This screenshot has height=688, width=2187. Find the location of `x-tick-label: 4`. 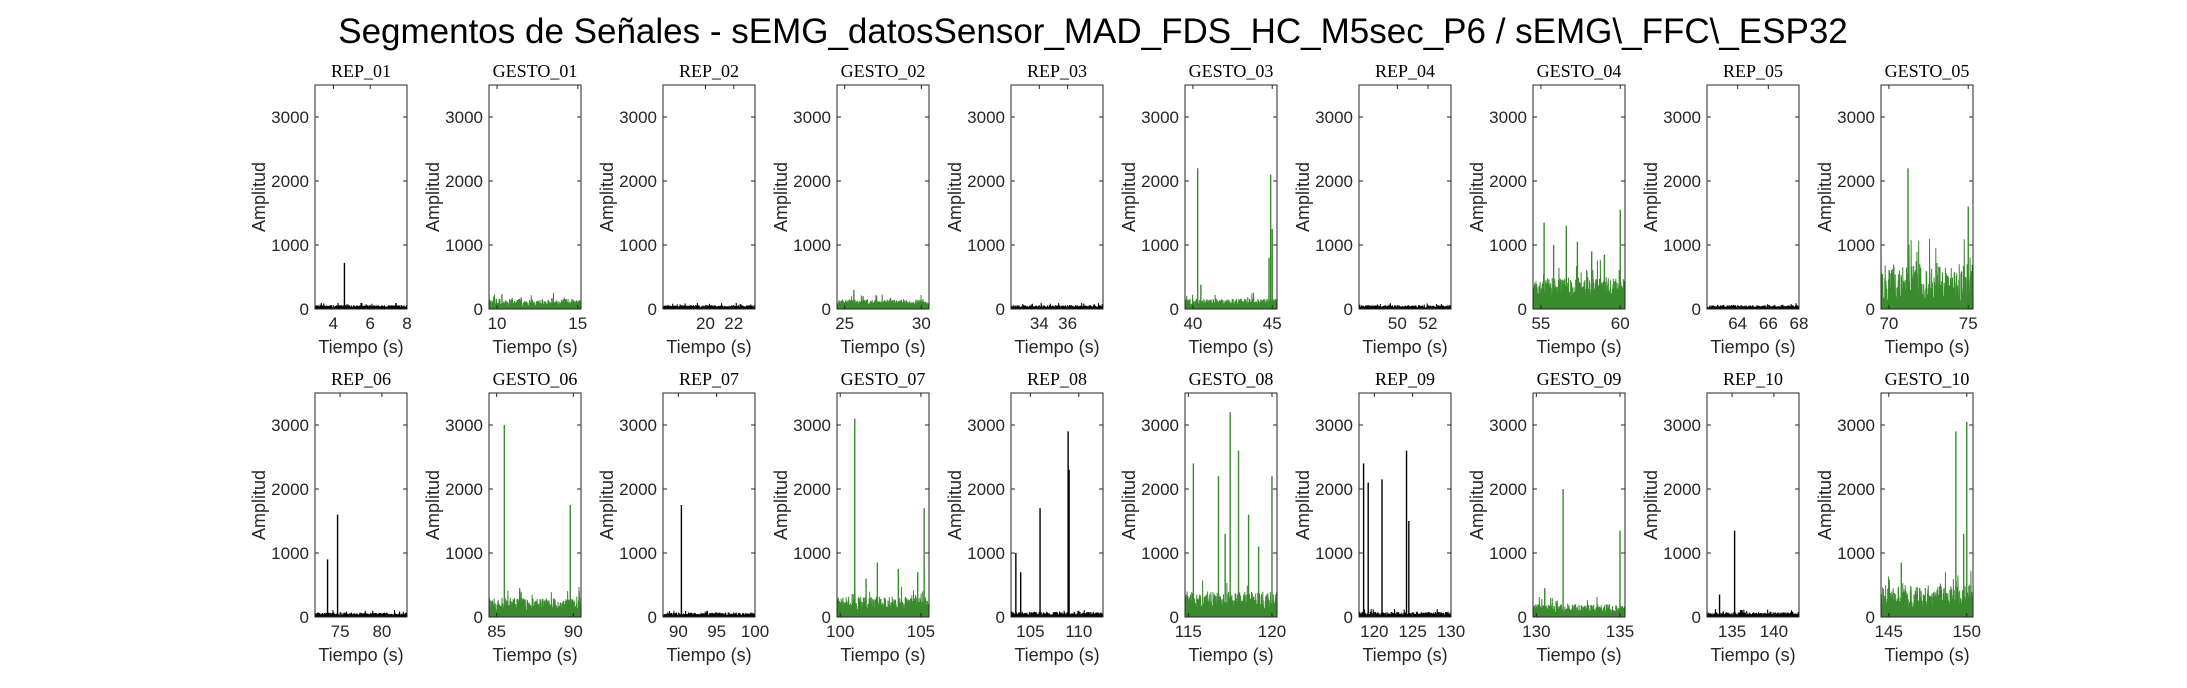

x-tick-label: 4 is located at coordinates (333, 323).